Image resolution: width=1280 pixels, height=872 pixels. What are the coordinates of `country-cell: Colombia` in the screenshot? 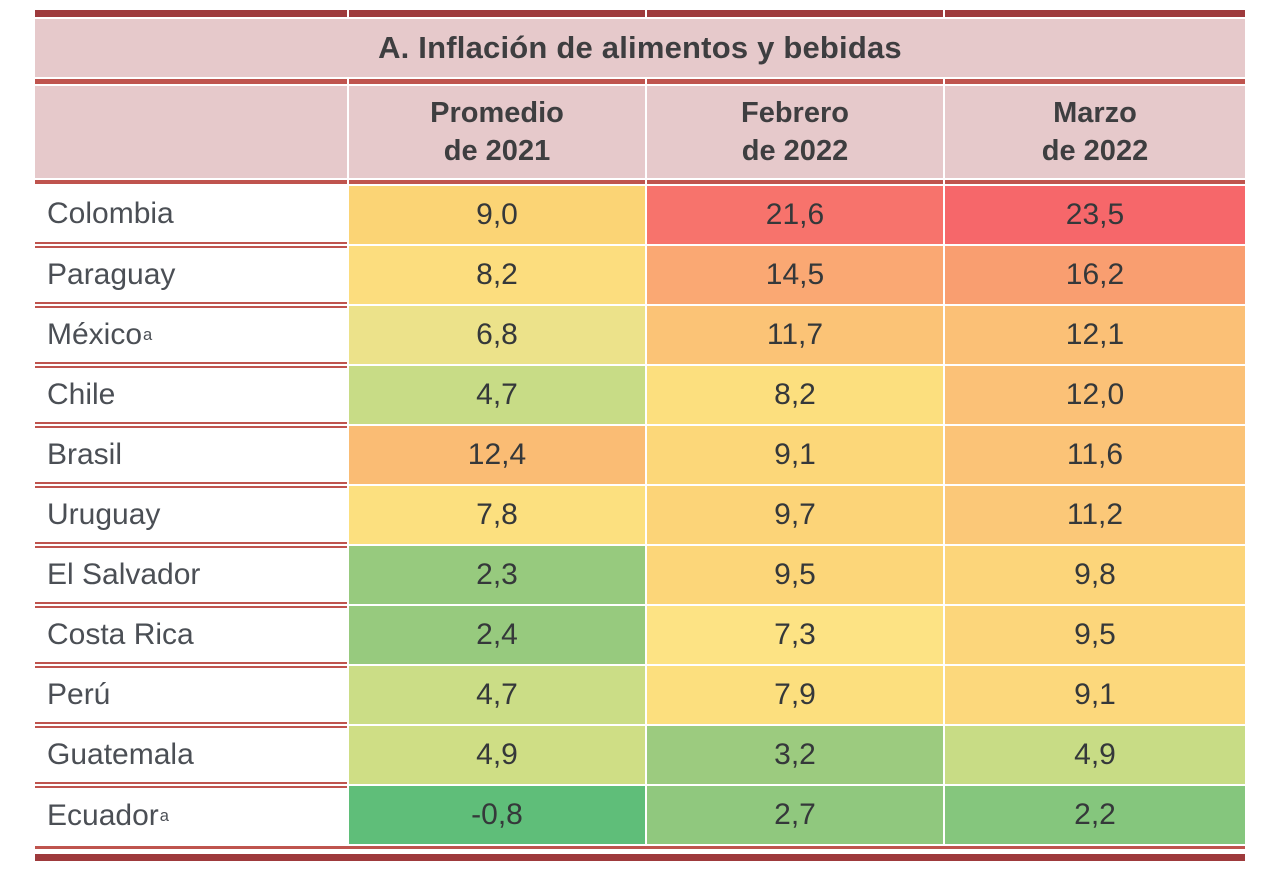 It's located at (191, 215).